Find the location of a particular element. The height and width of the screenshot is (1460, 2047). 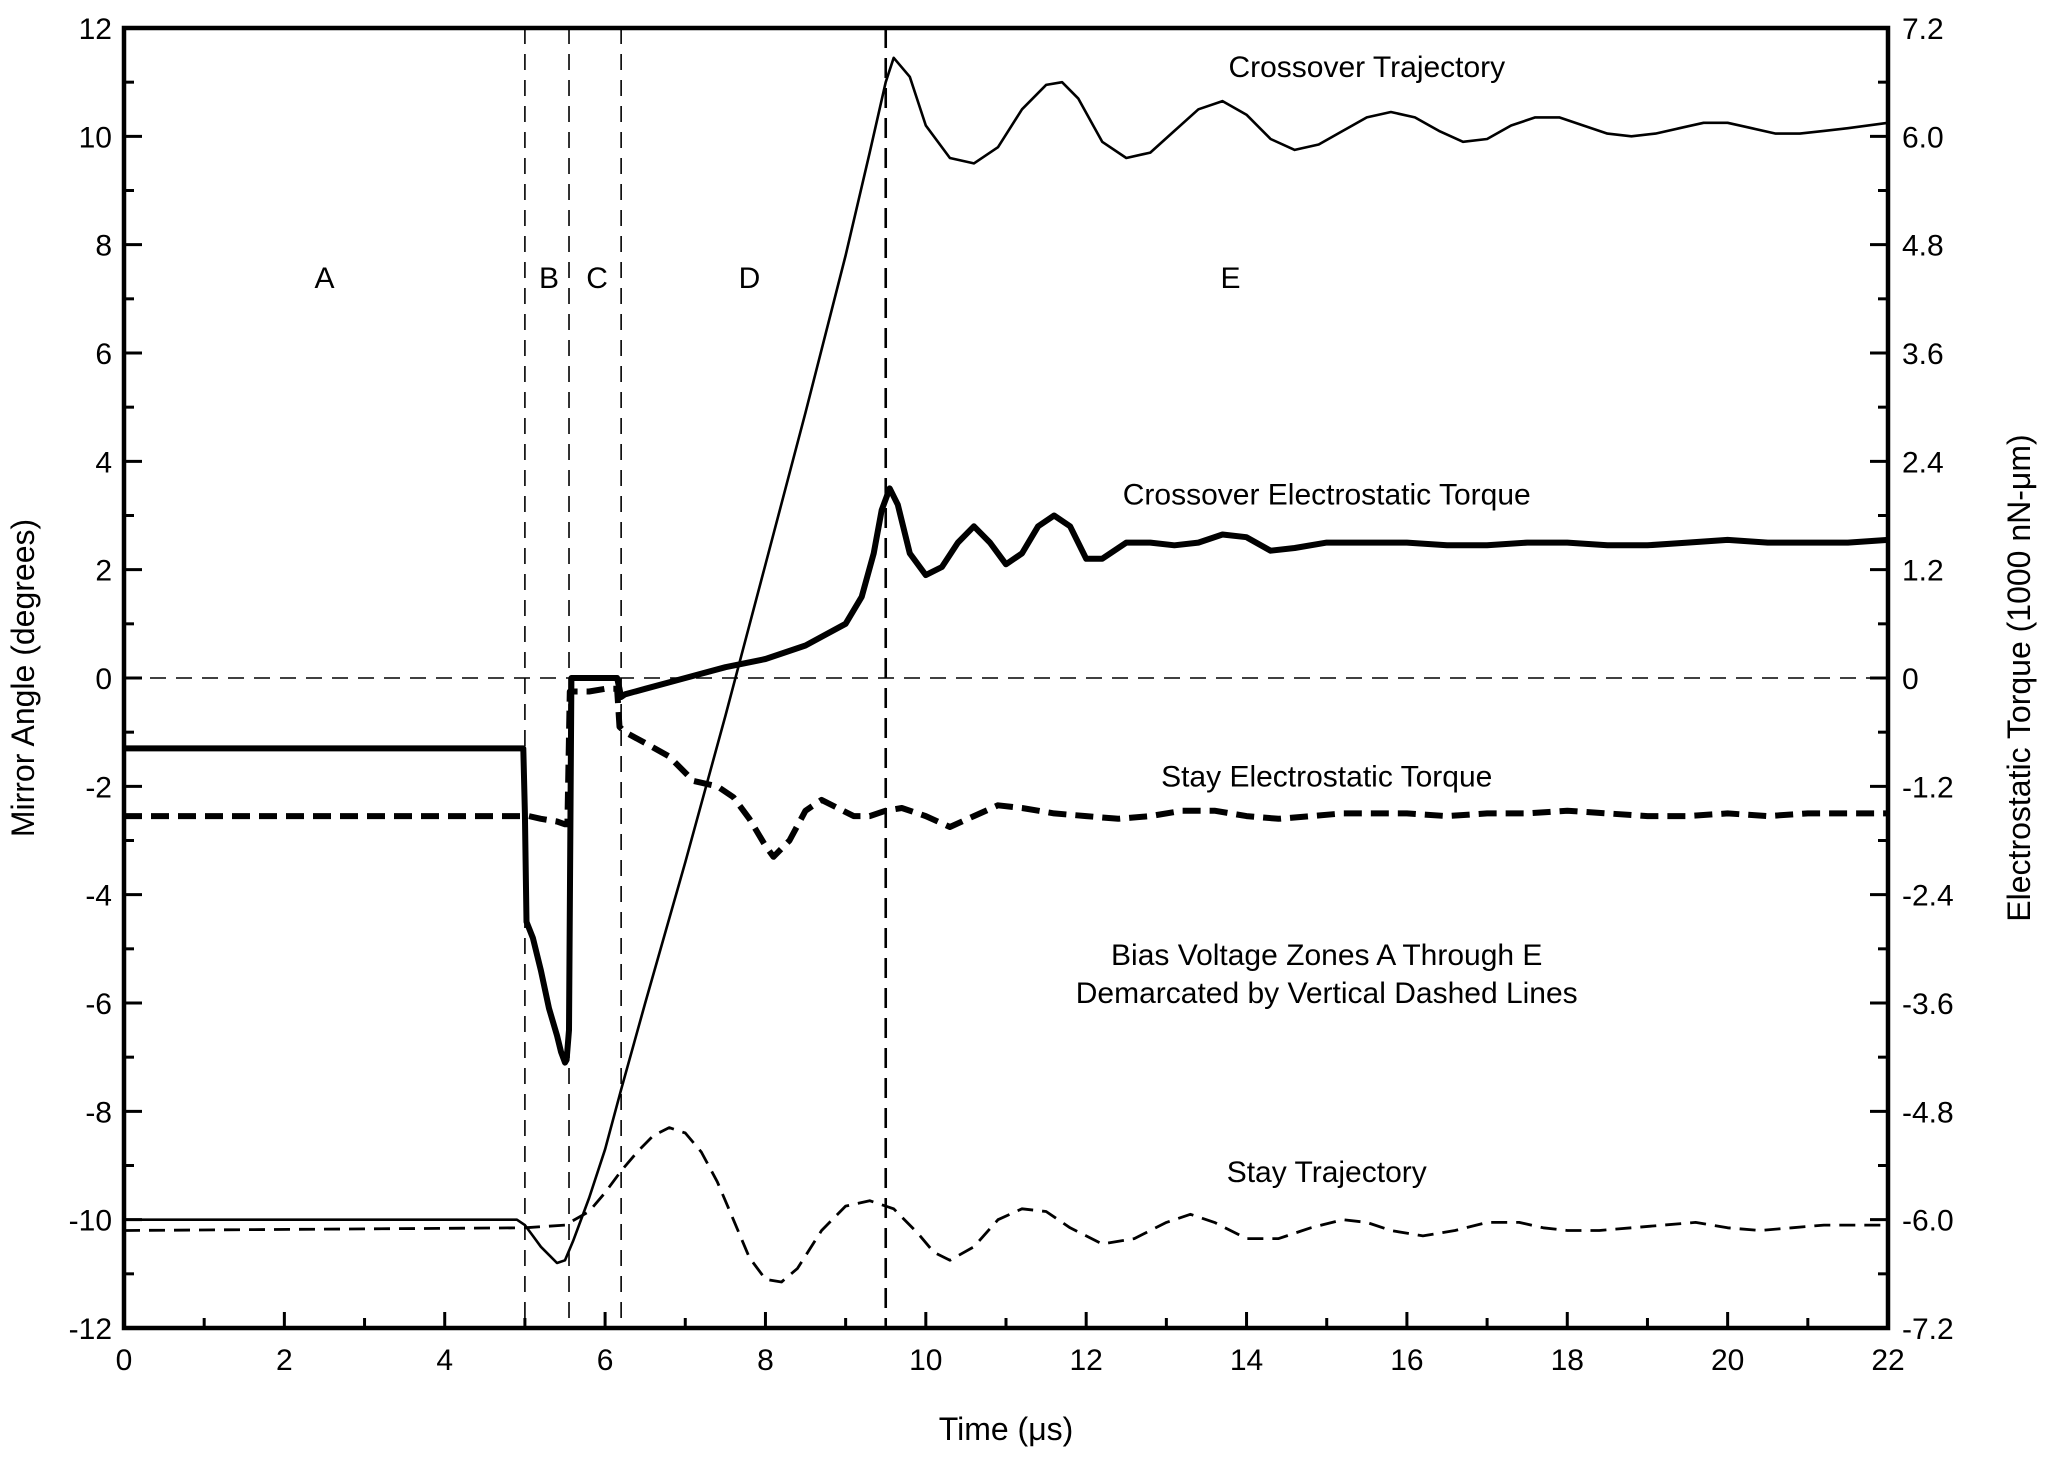

annotation-crossover-electrostatic-torque: Crossover Electrostatic Torque is located at coordinates (1327, 495).